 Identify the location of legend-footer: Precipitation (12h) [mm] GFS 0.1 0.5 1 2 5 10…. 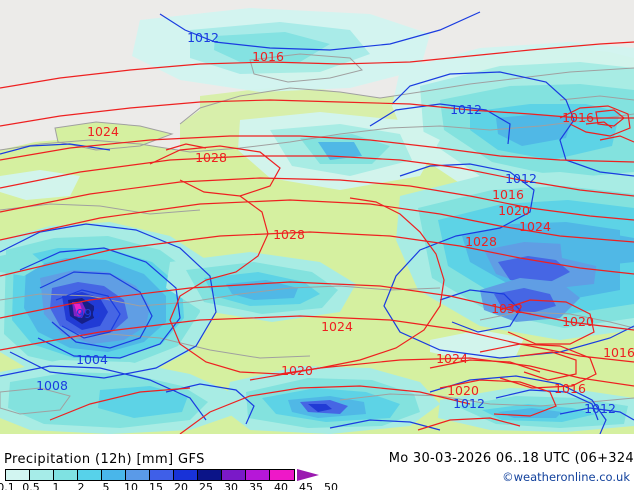
(317, 462).